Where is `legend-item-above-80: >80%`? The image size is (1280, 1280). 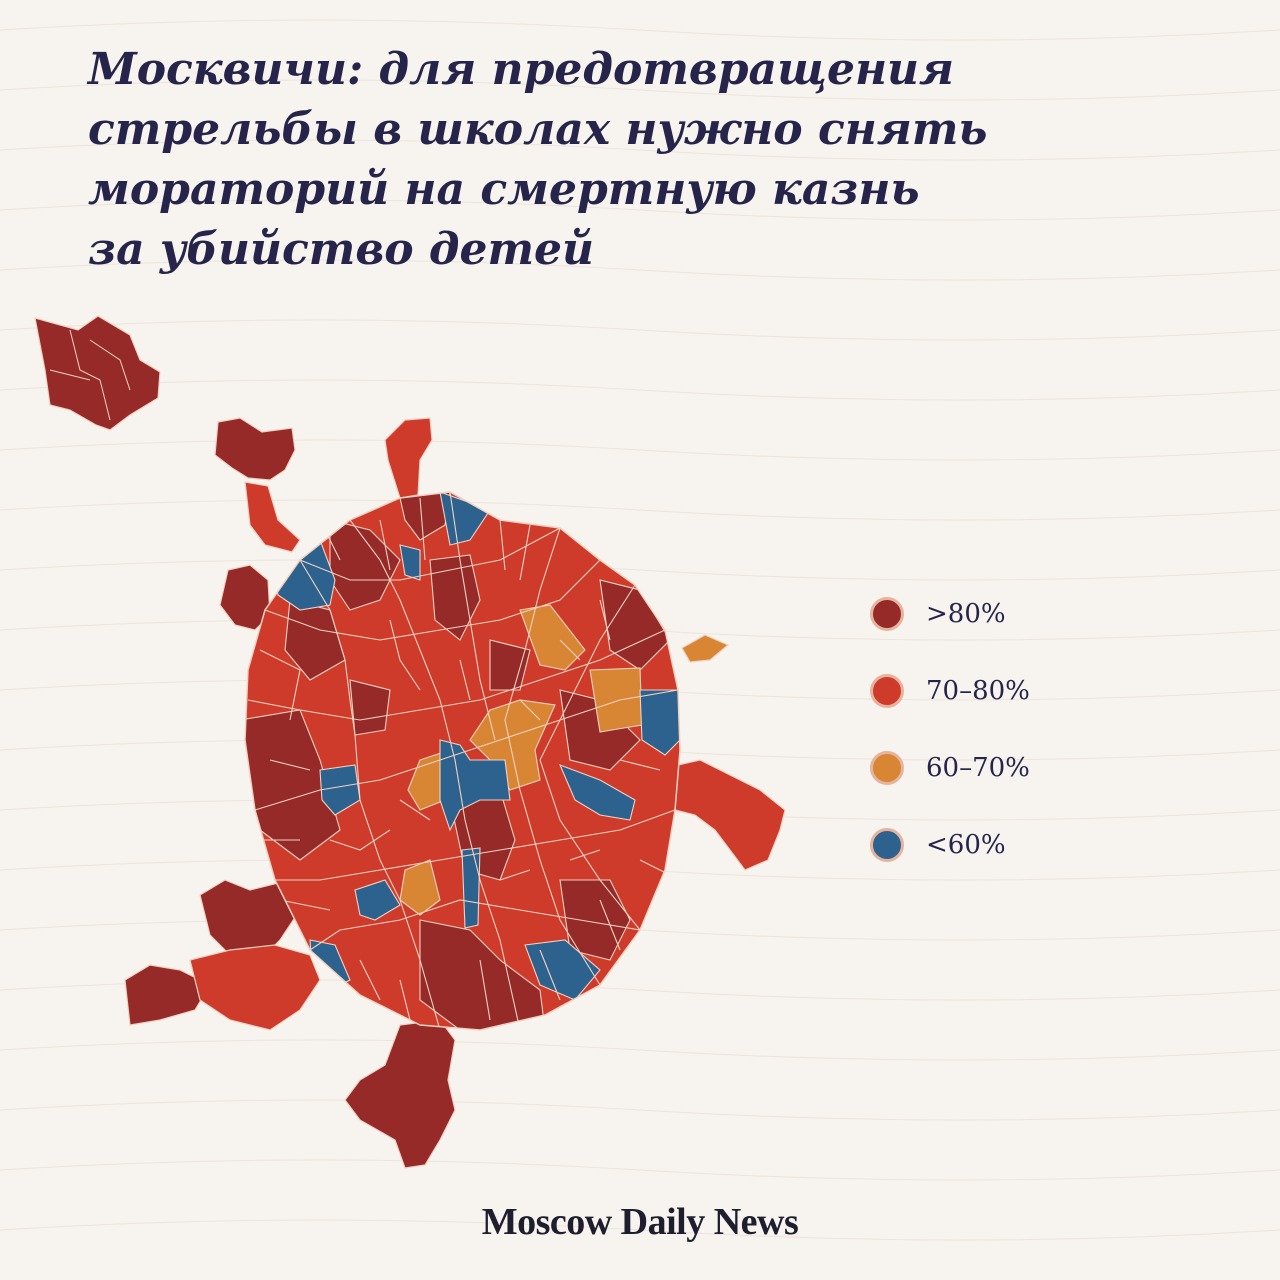 legend-item-above-80: >80% is located at coordinates (938, 614).